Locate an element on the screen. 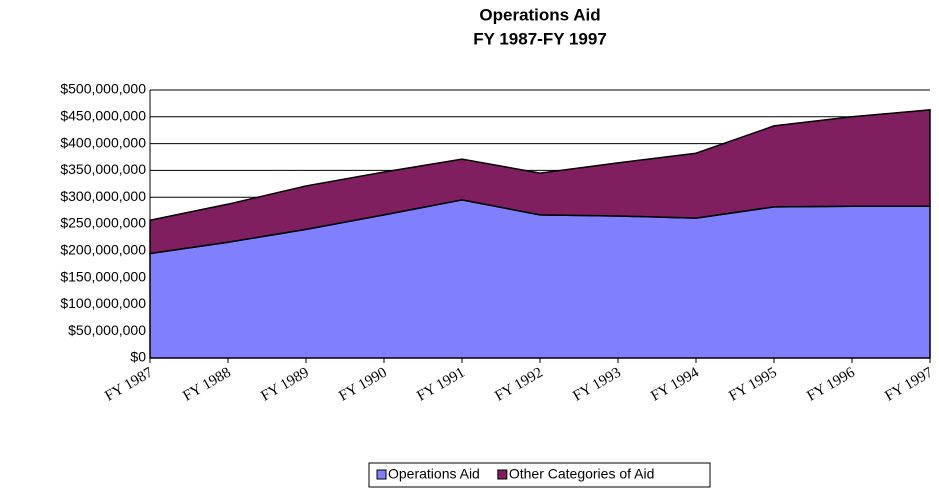 The image size is (939, 494). chart-title: Operations Aid is located at coordinates (539, 14).